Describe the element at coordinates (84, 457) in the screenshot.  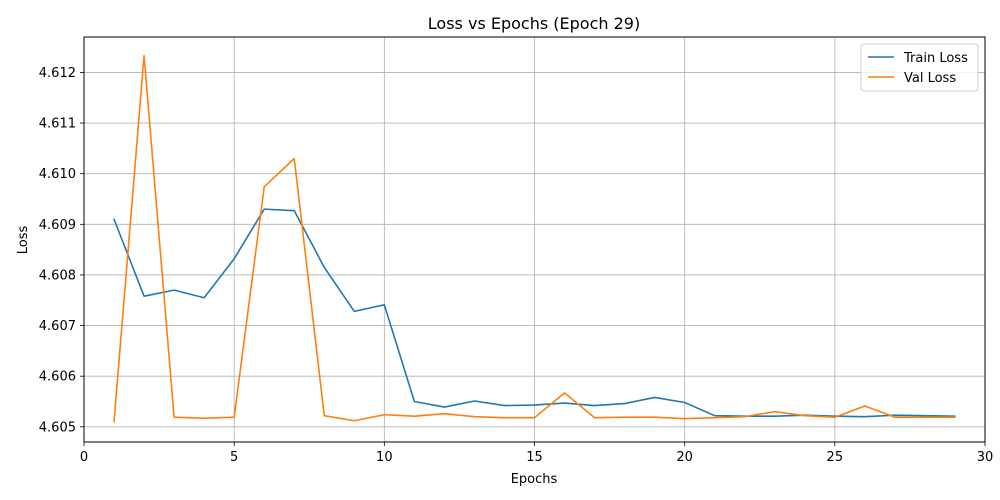
I see `x-tick-label: 0` at that location.